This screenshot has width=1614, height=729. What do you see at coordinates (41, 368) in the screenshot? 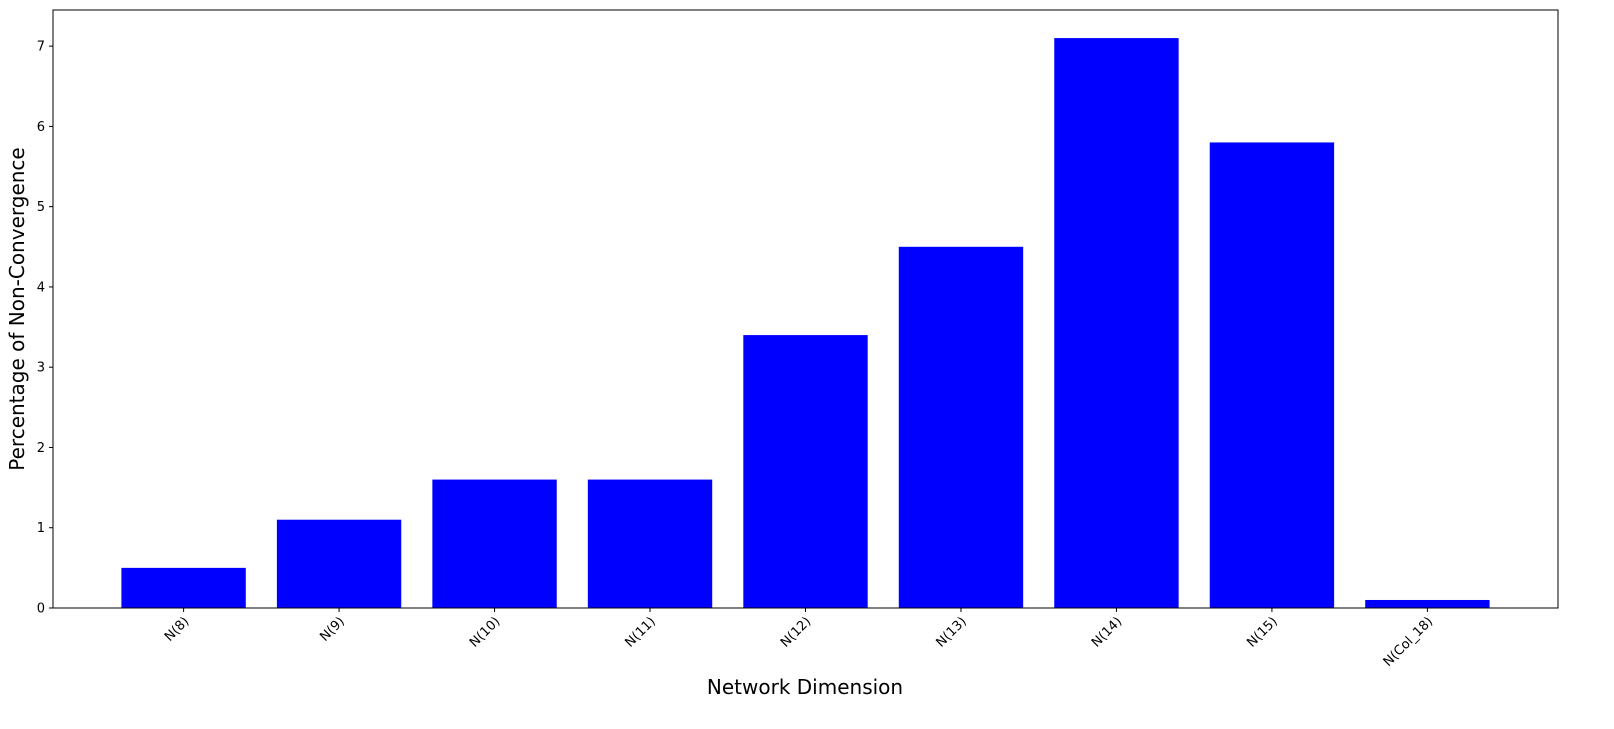
I see `y-tick-label: 3` at bounding box center [41, 368].